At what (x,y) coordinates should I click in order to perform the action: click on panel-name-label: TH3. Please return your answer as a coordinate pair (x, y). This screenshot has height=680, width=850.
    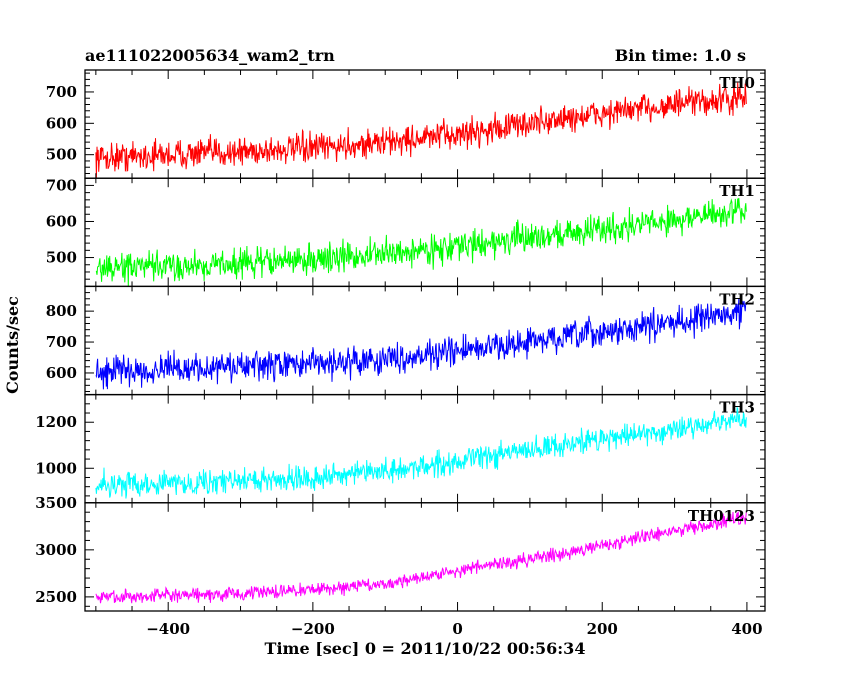
    Looking at the image, I should click on (737, 408).